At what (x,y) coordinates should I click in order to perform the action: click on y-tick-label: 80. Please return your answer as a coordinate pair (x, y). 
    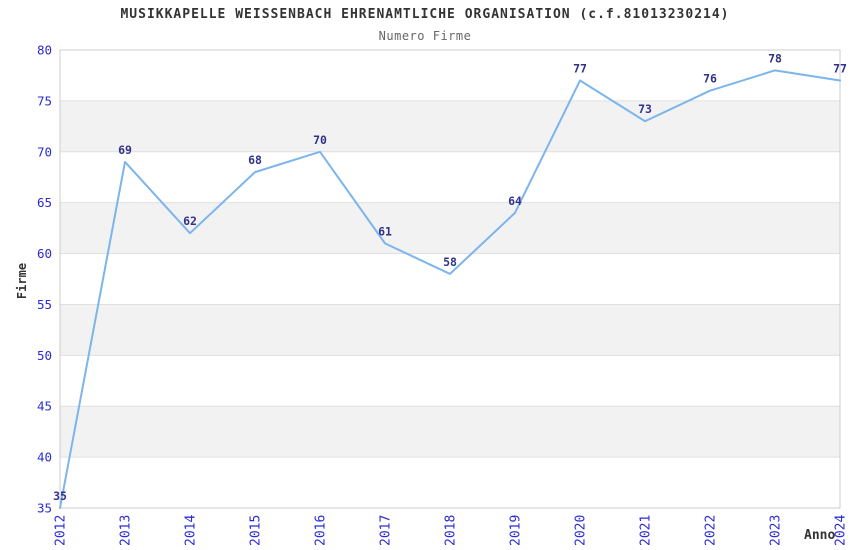
    Looking at the image, I should click on (44, 50).